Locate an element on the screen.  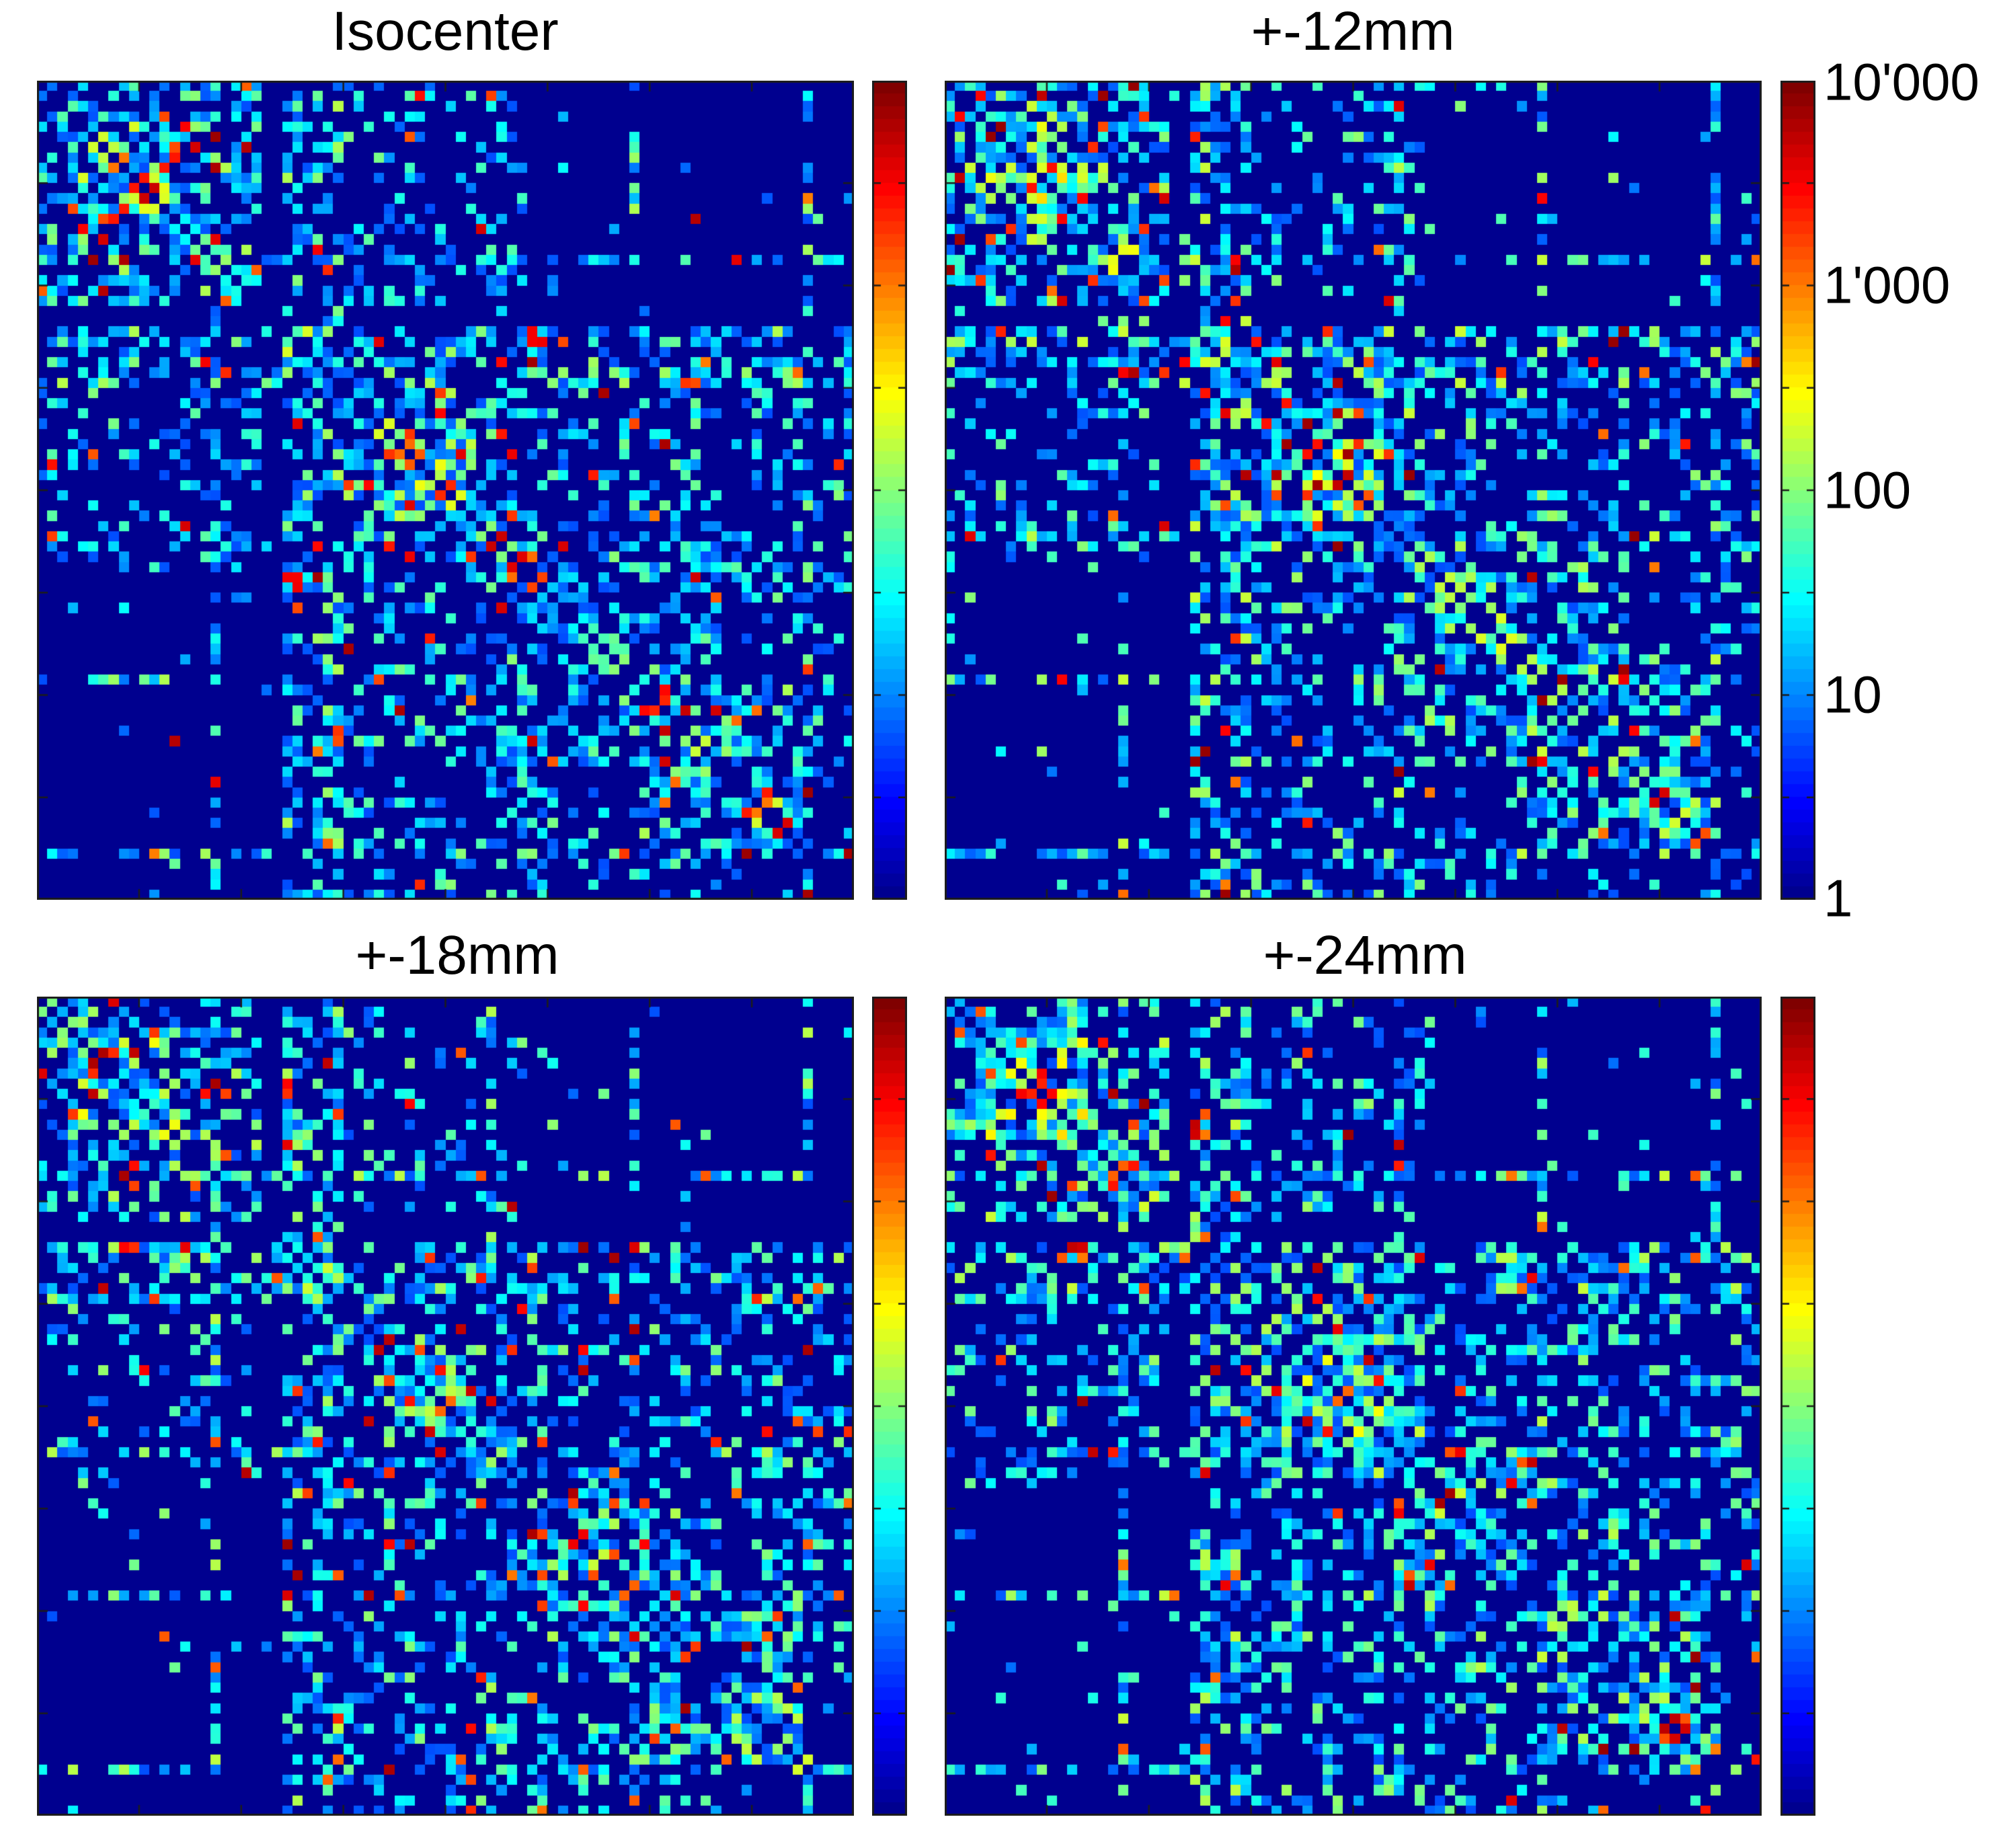
panel-title-18mm: +-18mm is located at coordinates (457, 956).